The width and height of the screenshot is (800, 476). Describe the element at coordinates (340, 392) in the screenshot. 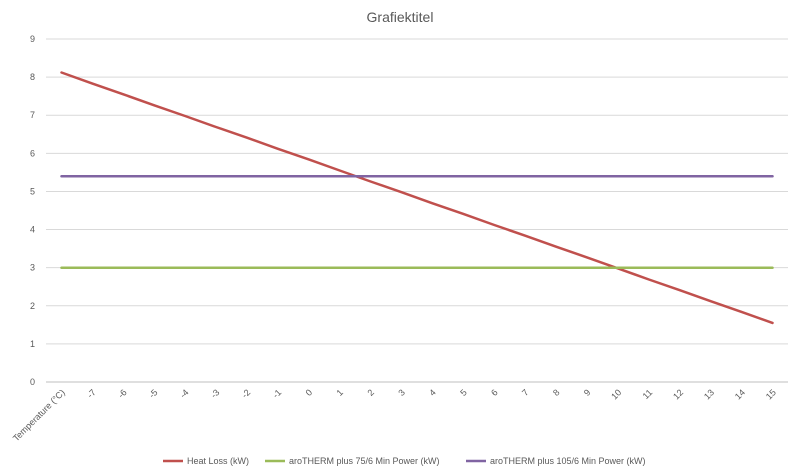

I see `x-tick-label: 1` at that location.